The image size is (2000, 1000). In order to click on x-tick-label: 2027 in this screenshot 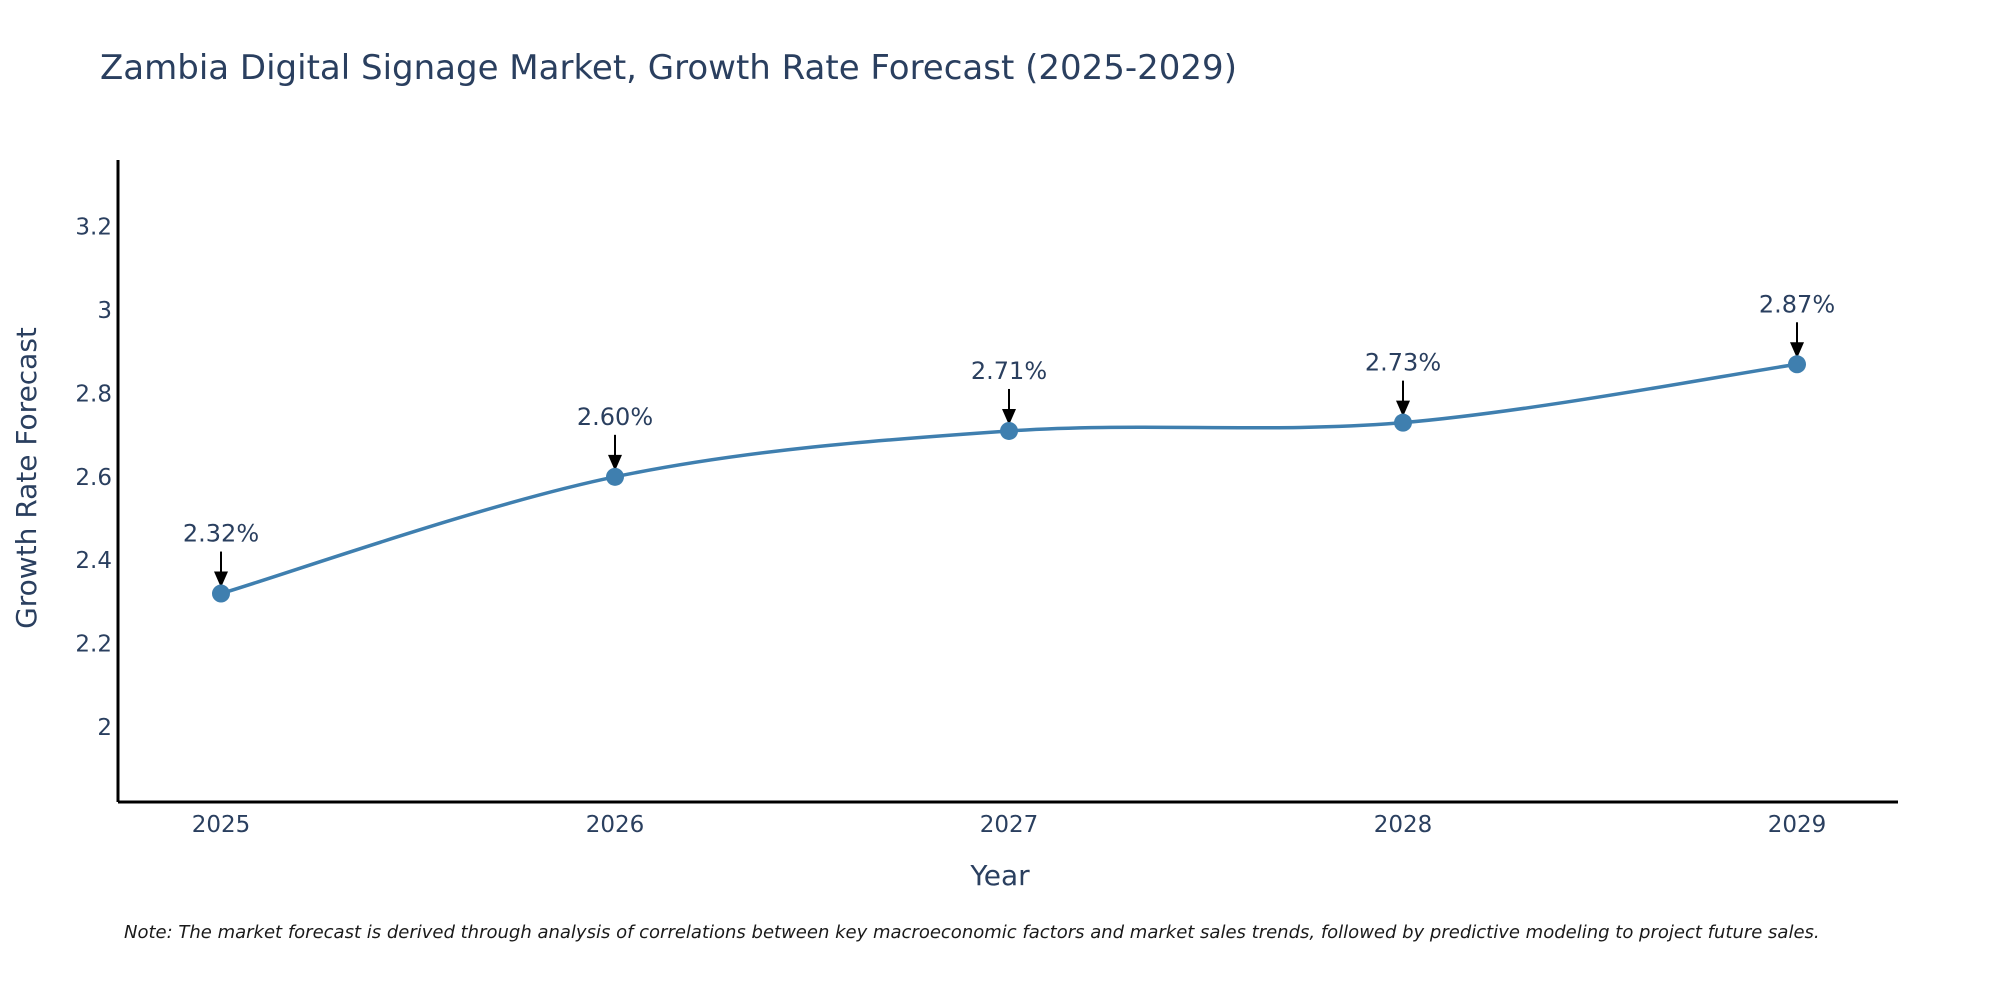, I will do `click(1009, 825)`.